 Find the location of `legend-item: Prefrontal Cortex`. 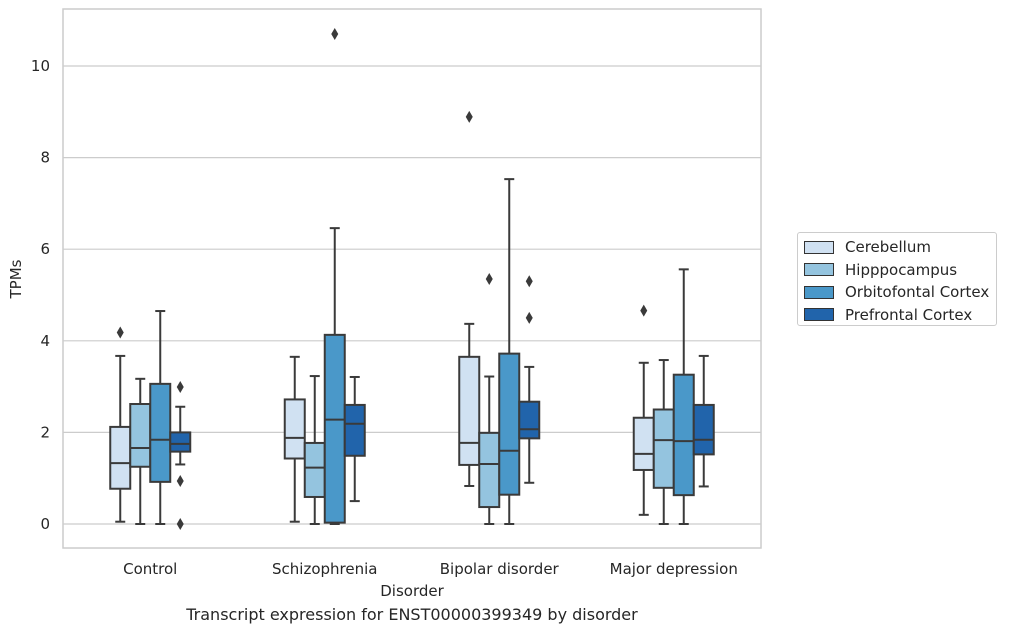

legend-item: Prefrontal Cortex is located at coordinates (900, 315).